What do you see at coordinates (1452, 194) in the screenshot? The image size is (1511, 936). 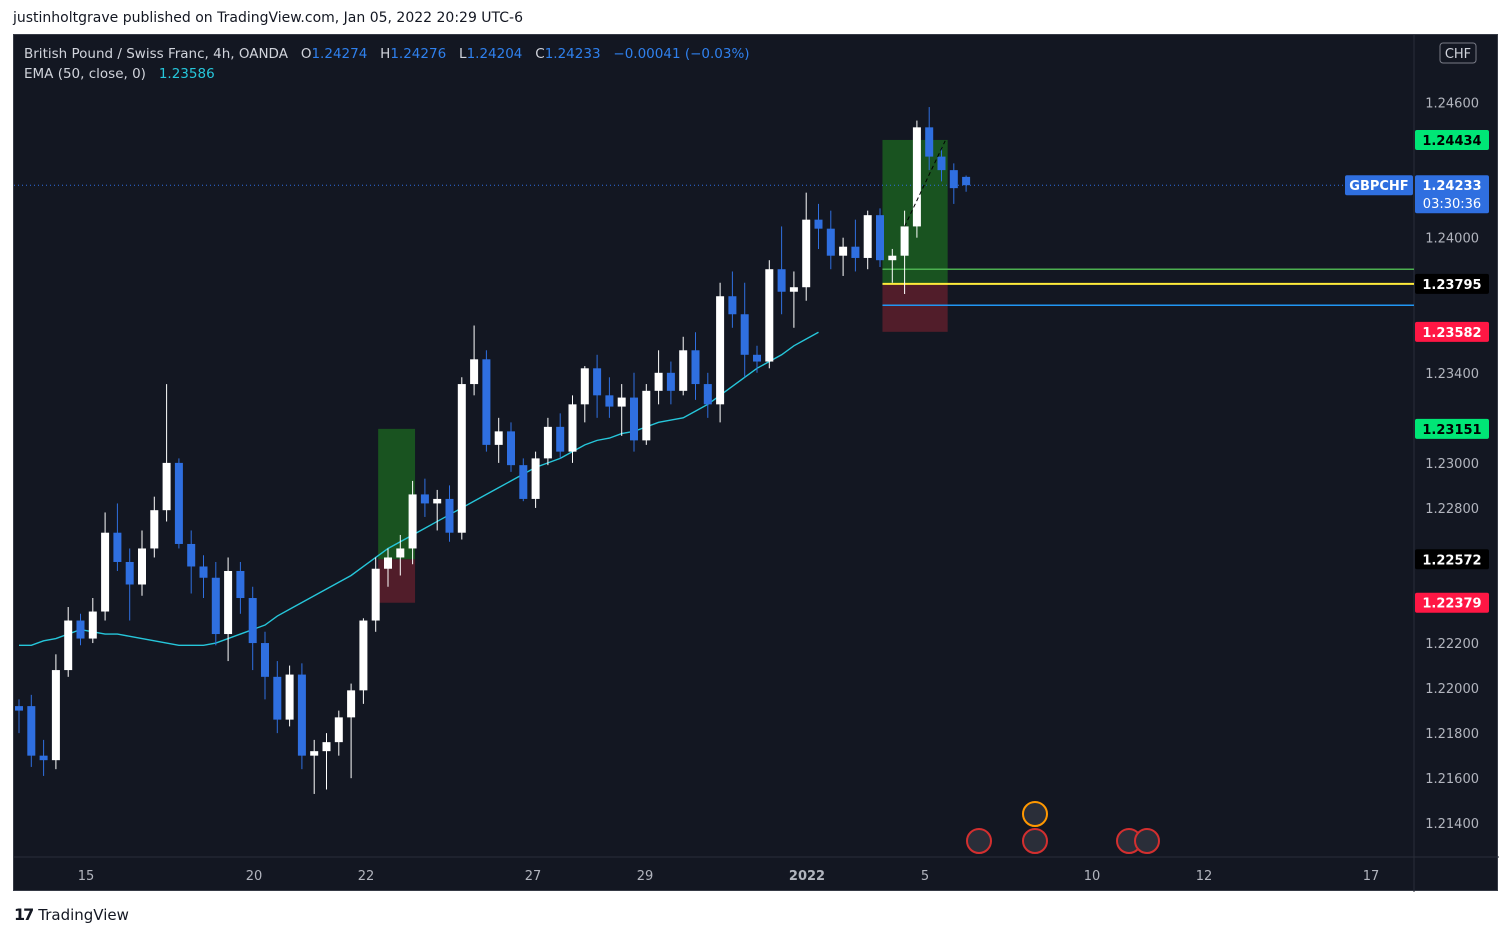 I see `last-price-badge` at bounding box center [1452, 194].